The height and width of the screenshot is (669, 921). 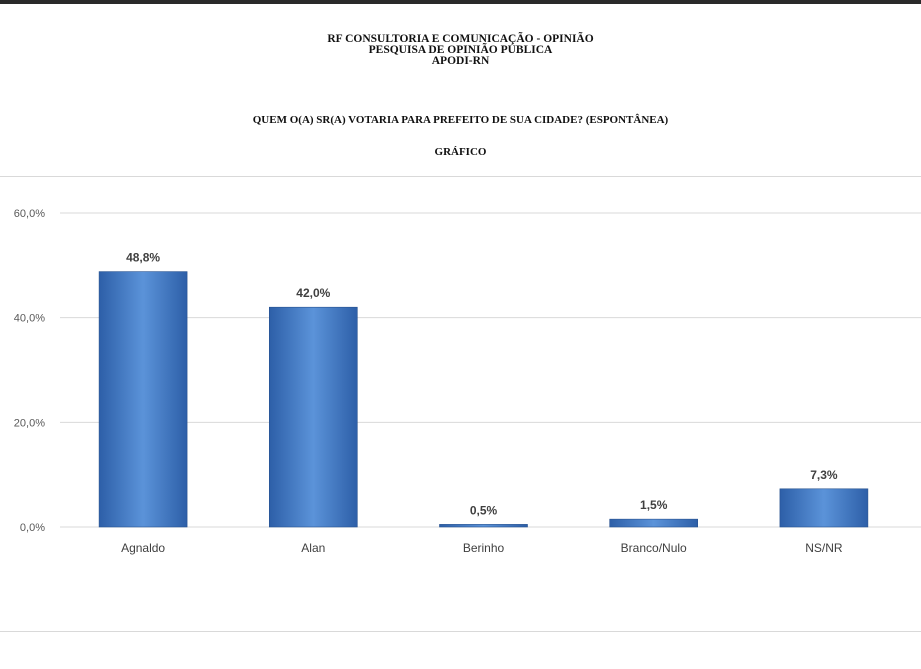 What do you see at coordinates (313, 417) in the screenshot?
I see `bar-alan` at bounding box center [313, 417].